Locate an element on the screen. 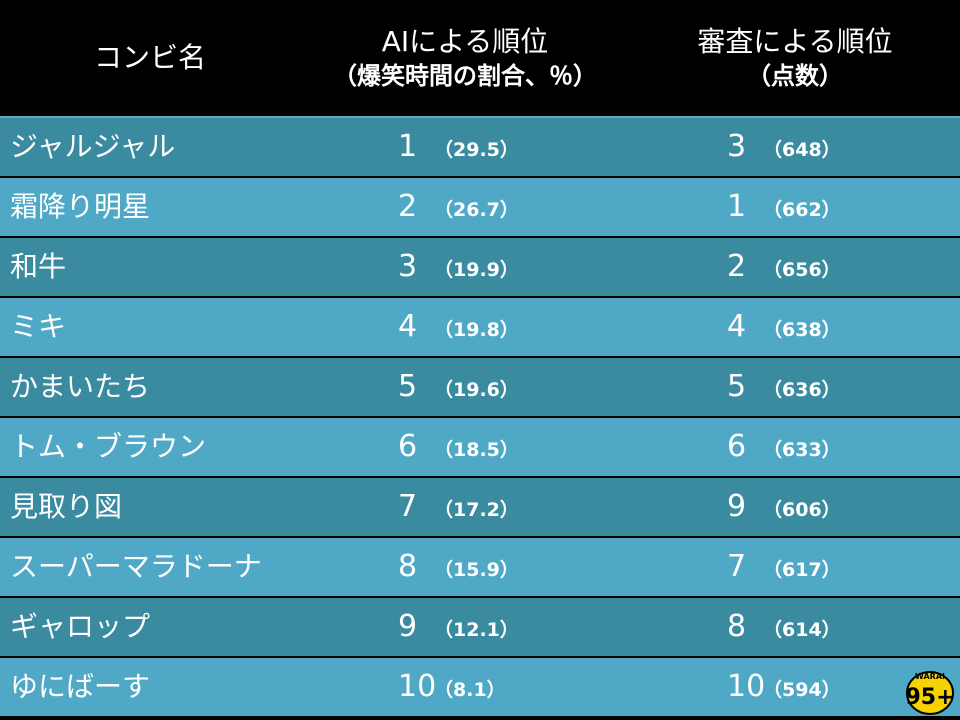 The width and height of the screenshot is (960, 720). judge-score: （662） is located at coordinates (802, 210).